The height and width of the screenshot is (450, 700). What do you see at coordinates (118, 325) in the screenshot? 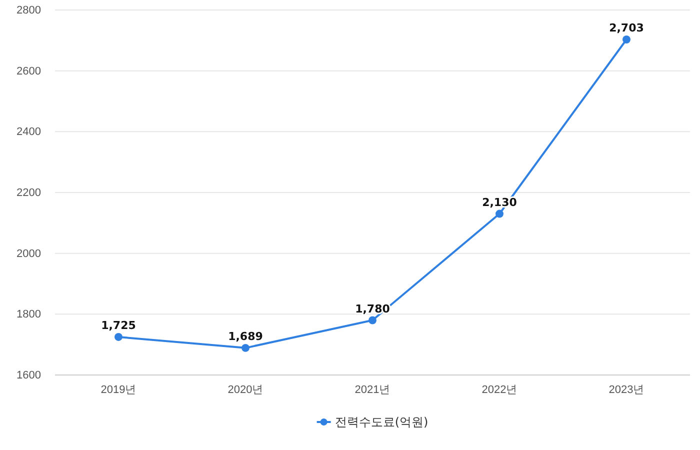
I see `data-label: 1,725` at bounding box center [118, 325].